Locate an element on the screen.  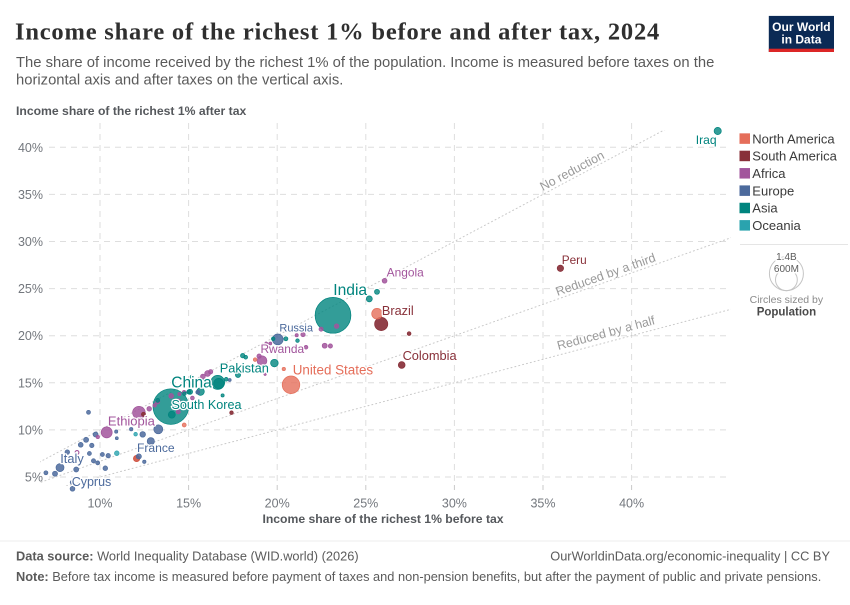
svg-text: in Data is located at coordinates (801, 40).